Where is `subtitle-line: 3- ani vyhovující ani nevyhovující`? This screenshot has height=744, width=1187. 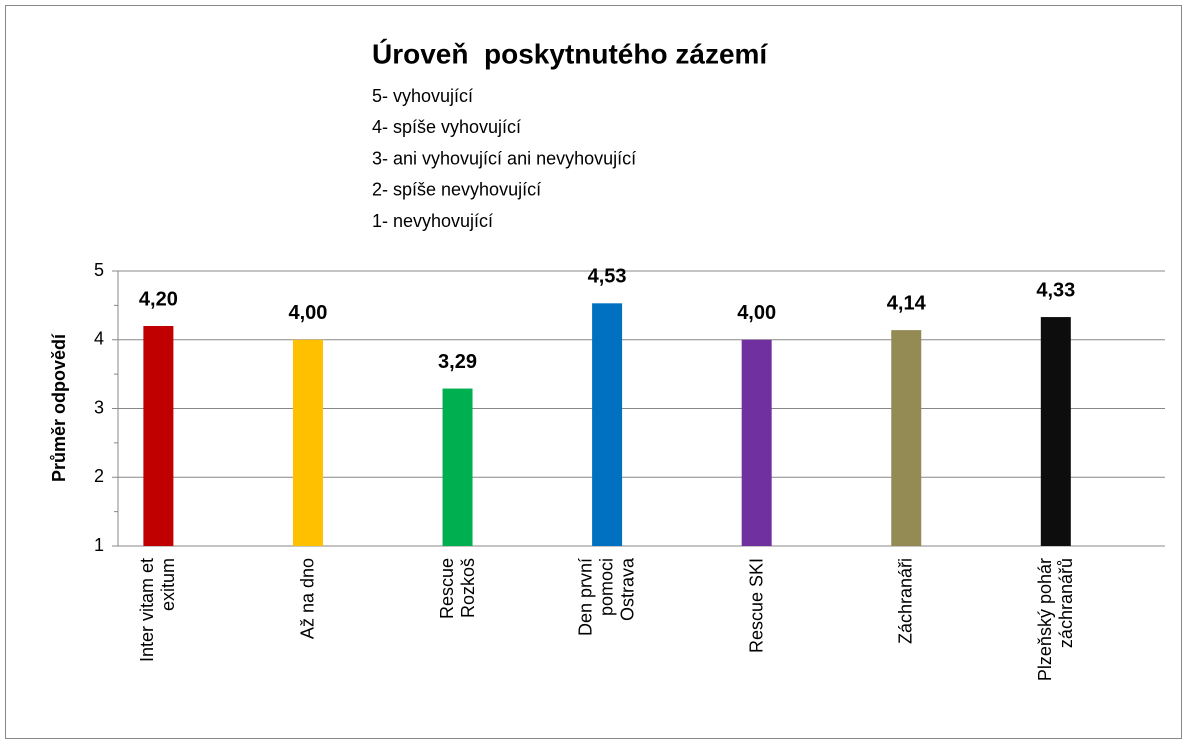
subtitle-line: 3- ani vyhovující ani nevyhovující is located at coordinates (504, 158).